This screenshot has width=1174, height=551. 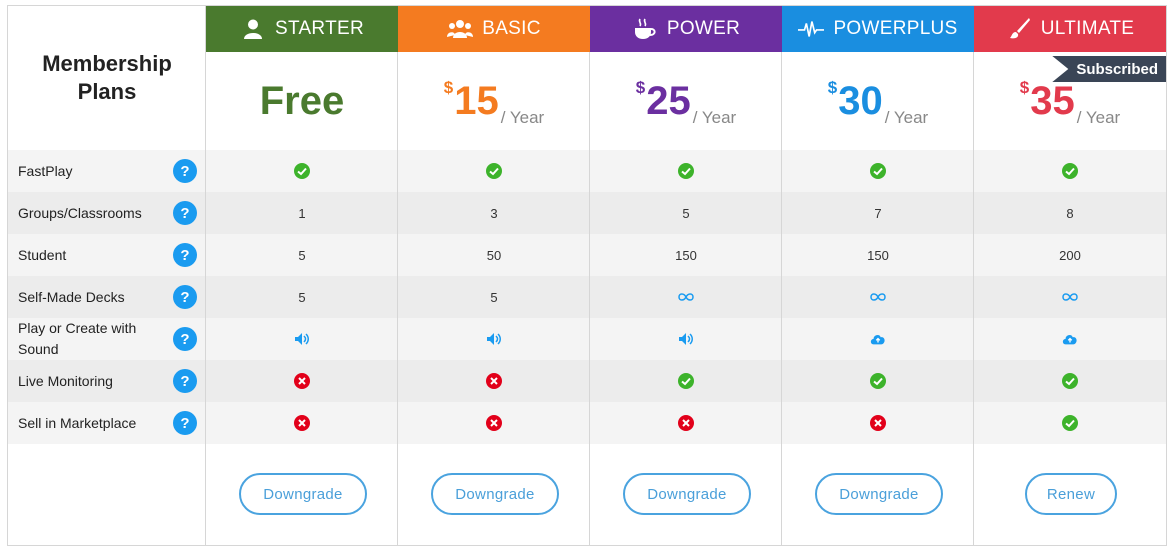 I want to click on renew-button: Renew, so click(x=1071, y=494).